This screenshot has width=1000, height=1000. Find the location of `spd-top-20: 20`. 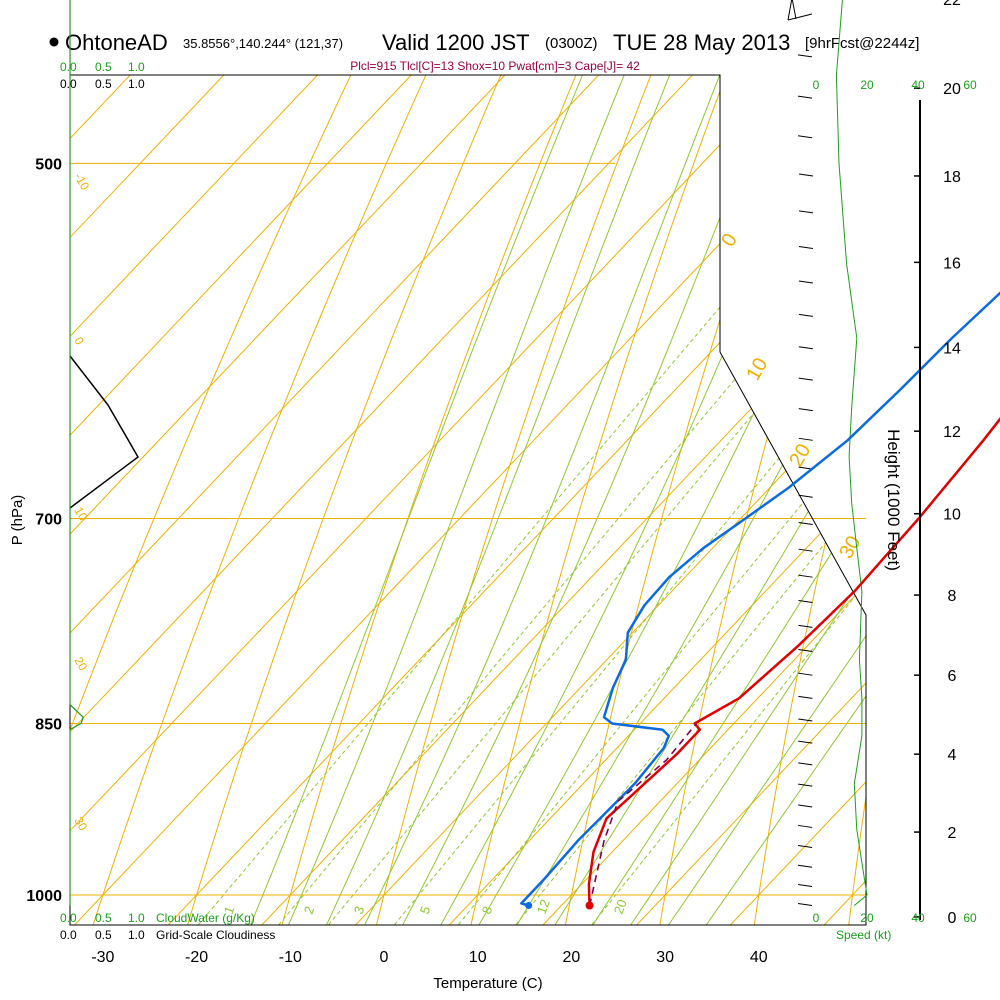

spd-top-20: 20 is located at coordinates (867, 85).